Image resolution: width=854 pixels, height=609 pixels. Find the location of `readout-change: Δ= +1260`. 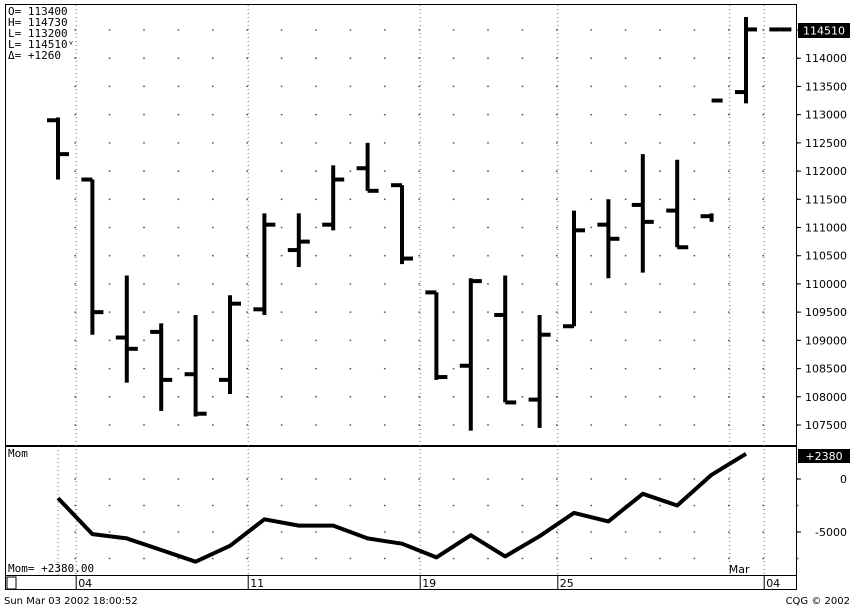

readout-change: Δ= +1260 is located at coordinates (34, 55).